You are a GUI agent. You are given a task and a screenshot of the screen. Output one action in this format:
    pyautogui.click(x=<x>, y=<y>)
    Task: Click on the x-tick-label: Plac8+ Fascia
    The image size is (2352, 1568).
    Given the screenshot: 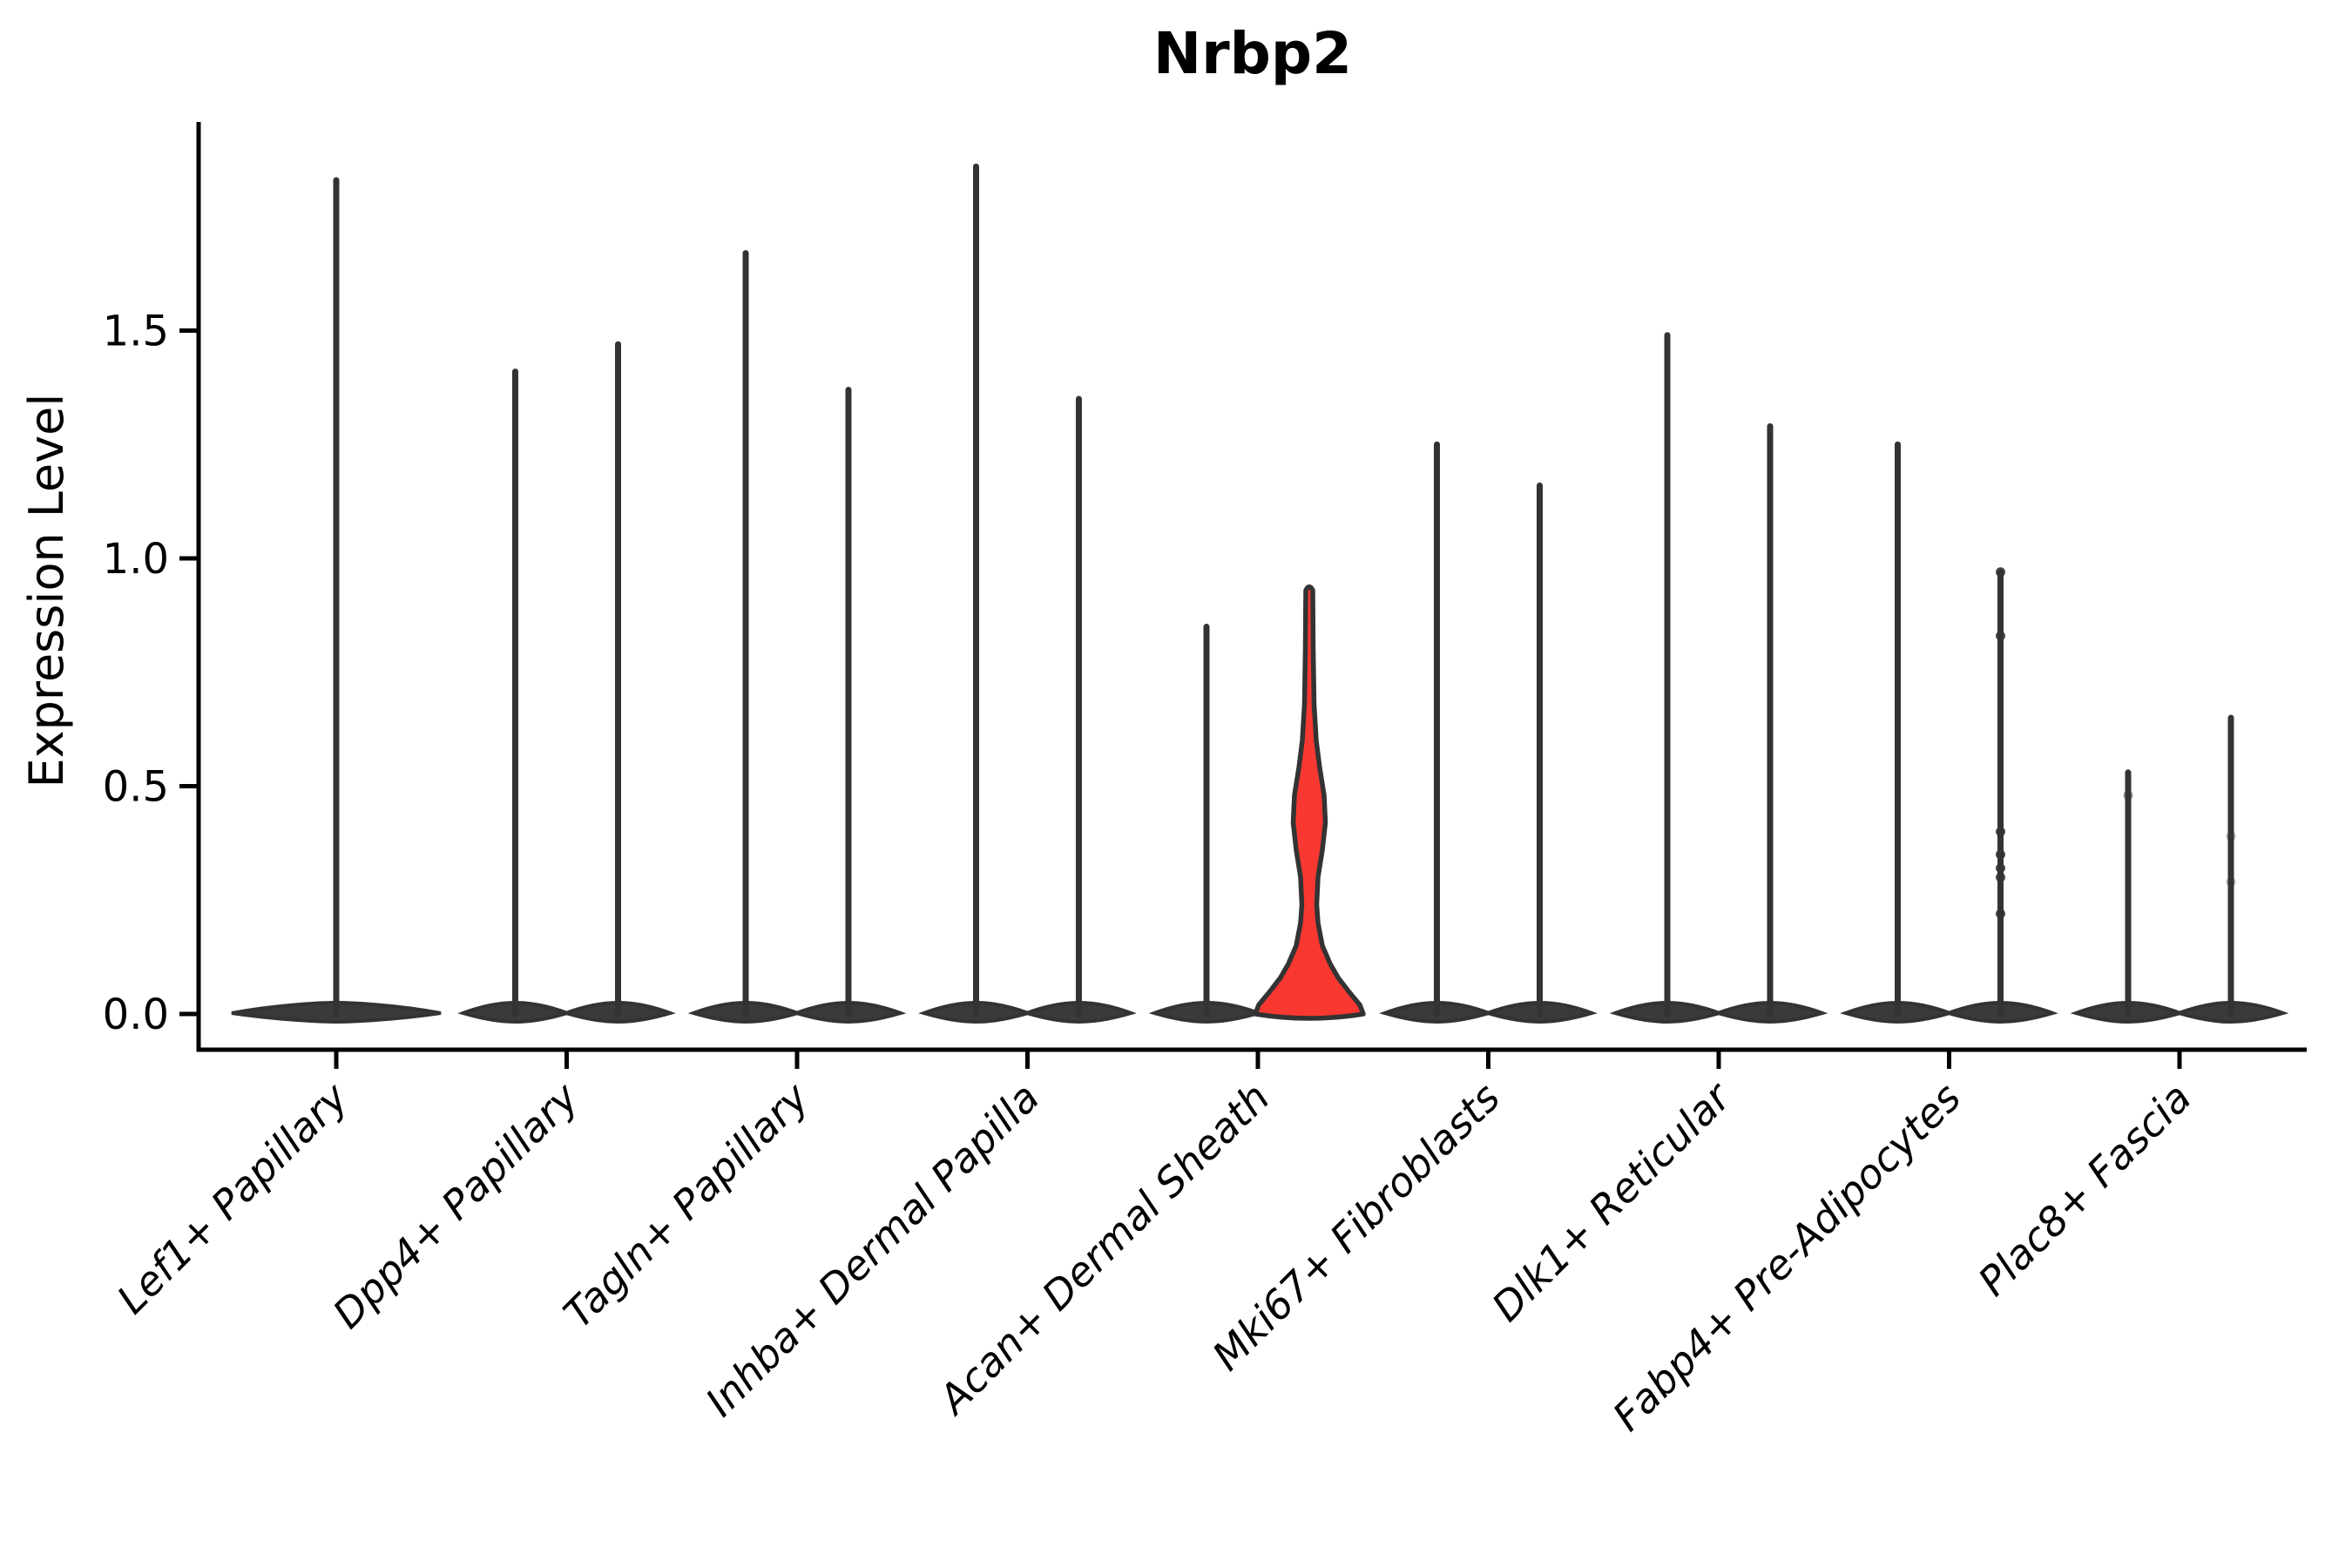 What is the action you would take?
    pyautogui.click(x=2084, y=1189)
    